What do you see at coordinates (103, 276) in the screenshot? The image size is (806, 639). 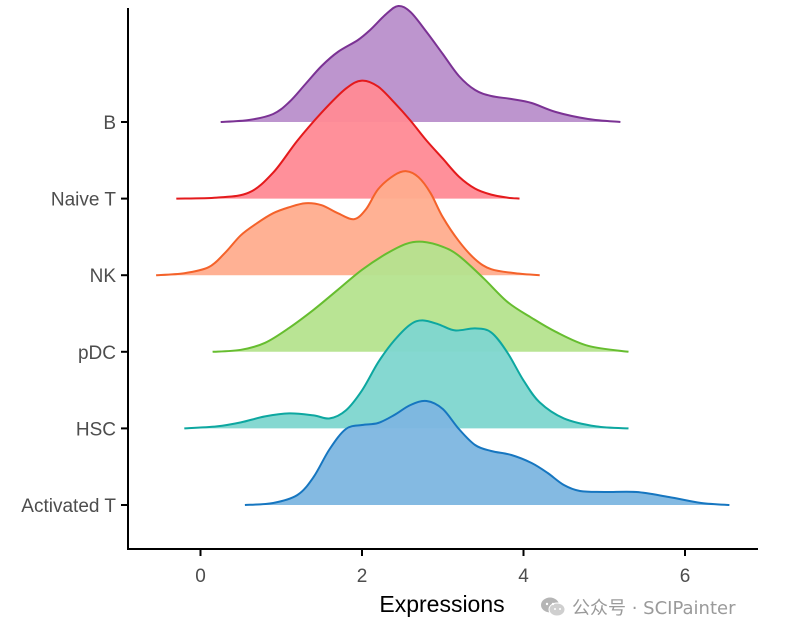 I see `y-tick-label: NK` at bounding box center [103, 276].